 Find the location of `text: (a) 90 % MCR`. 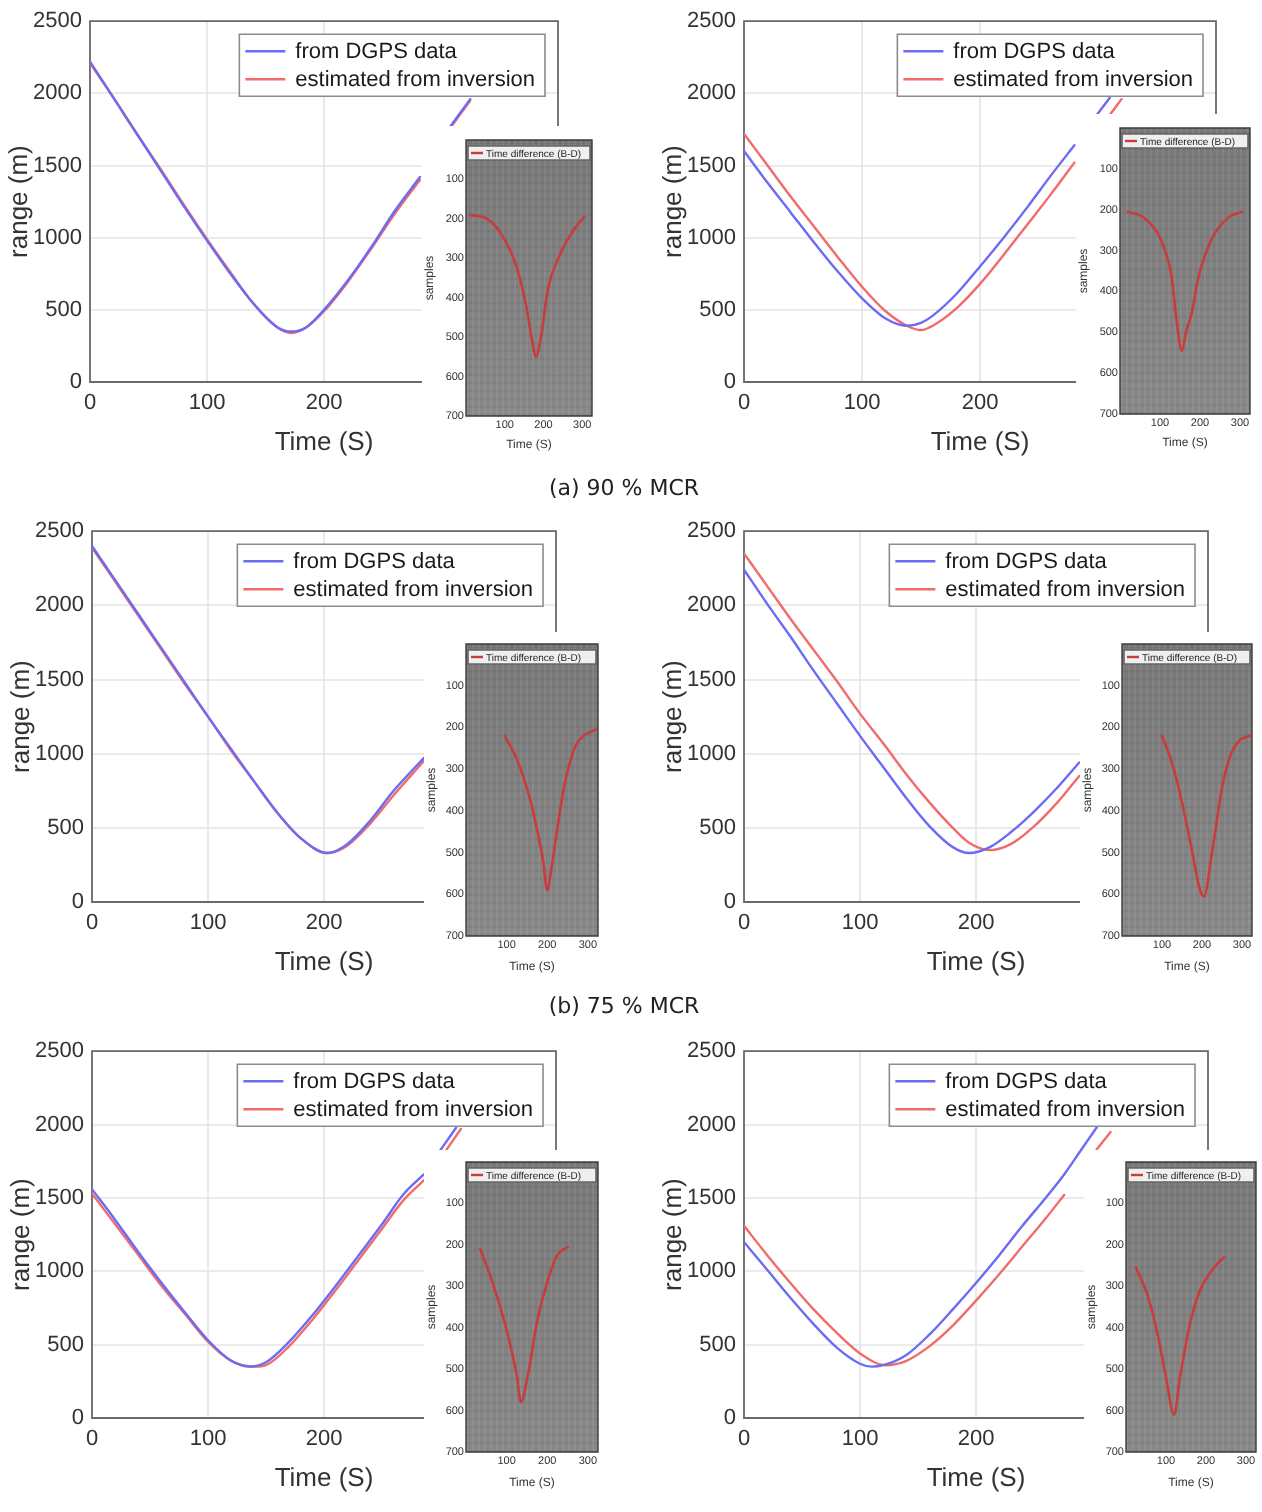

text: (a) 90 % MCR is located at coordinates (624, 488).